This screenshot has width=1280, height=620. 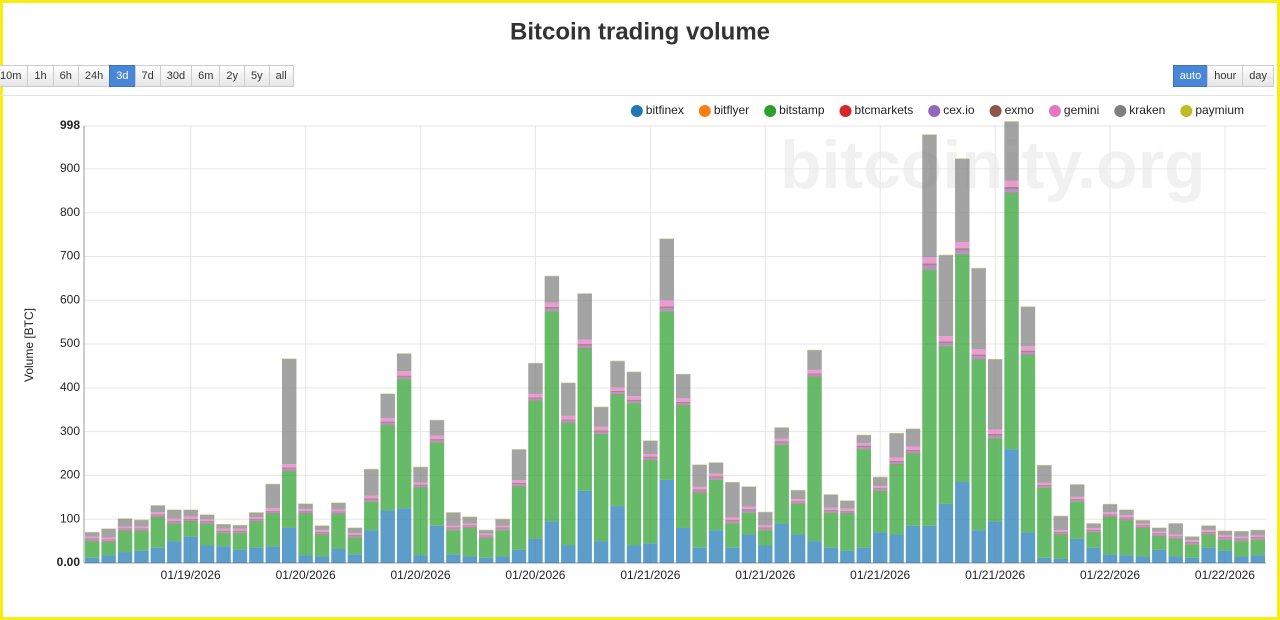 I want to click on toggle-button: 30d, so click(x=176, y=76).